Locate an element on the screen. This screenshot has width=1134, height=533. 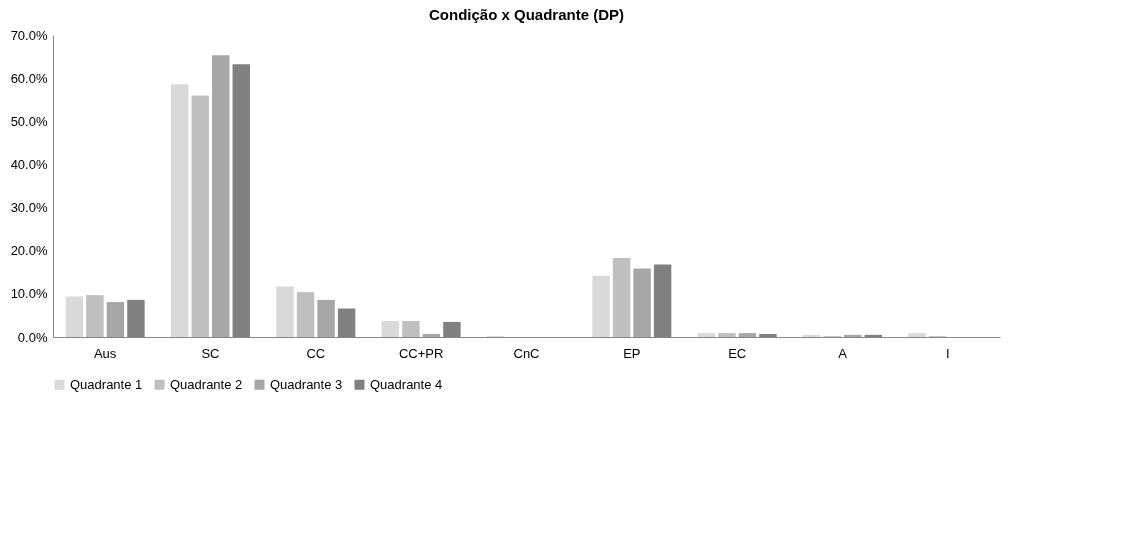
x-tick-label: I is located at coordinates (948, 353).